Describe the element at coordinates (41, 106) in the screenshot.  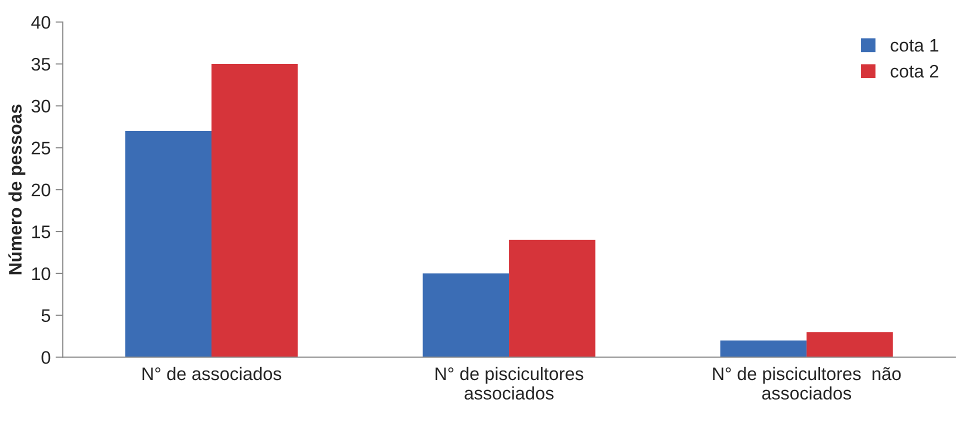
I see `y-tick-label: 30` at that location.